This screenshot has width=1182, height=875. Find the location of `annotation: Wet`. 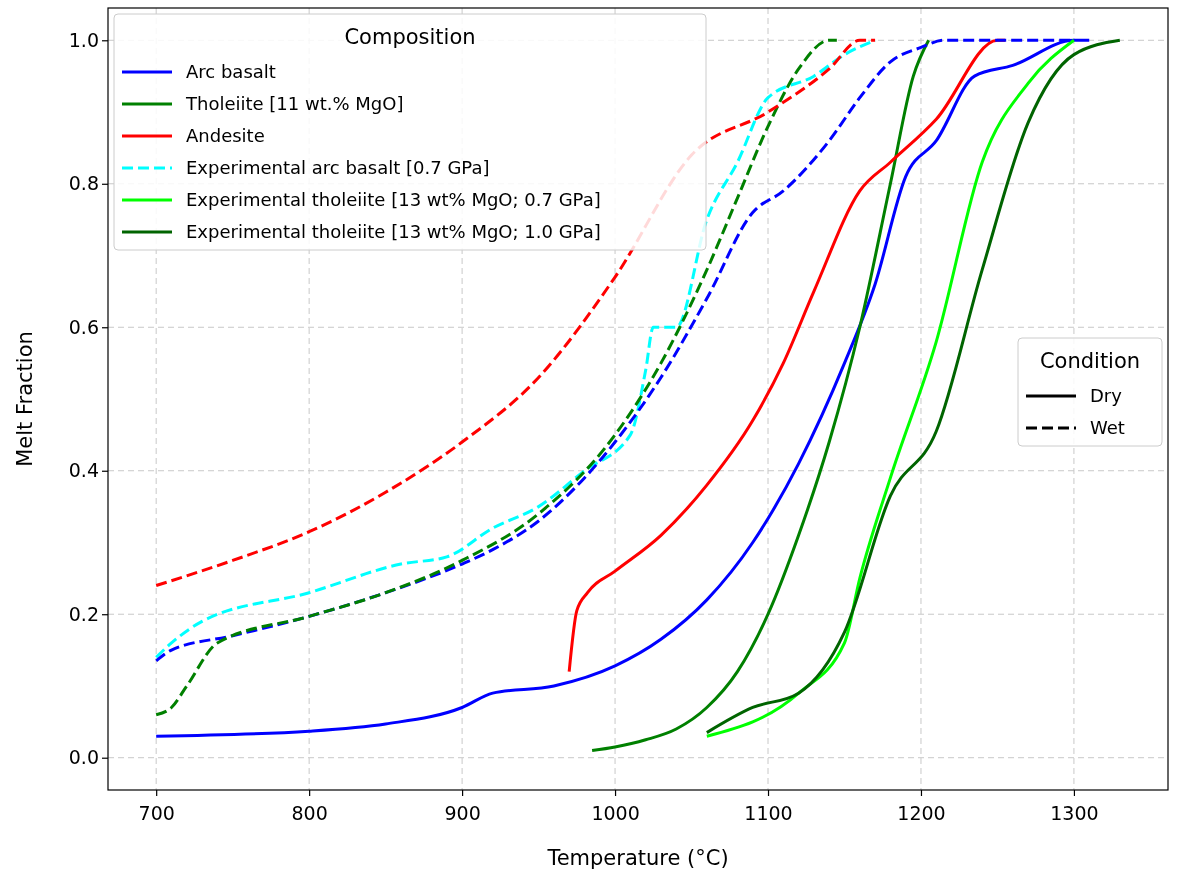

annotation: Wet is located at coordinates (1107, 427).